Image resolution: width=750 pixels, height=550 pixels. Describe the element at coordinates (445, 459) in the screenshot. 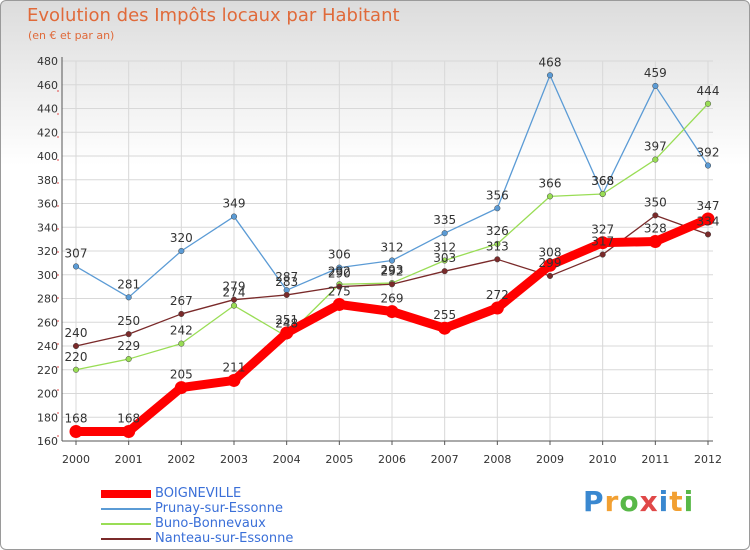

I see `x-tick-label: 2007` at that location.